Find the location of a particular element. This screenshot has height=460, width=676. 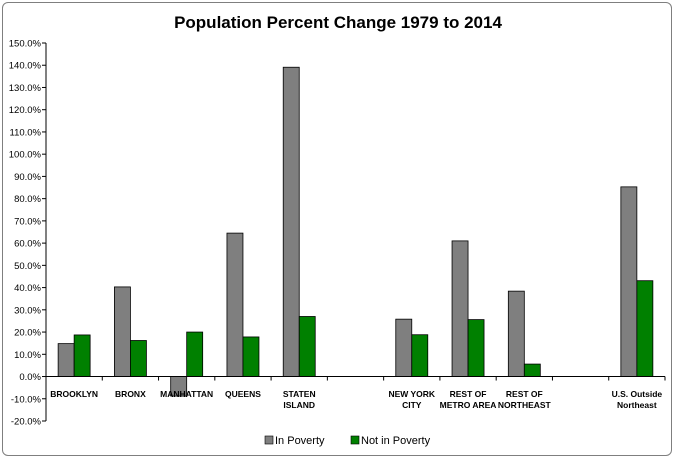

y-tick-label: 10.0% is located at coordinates (27, 355).